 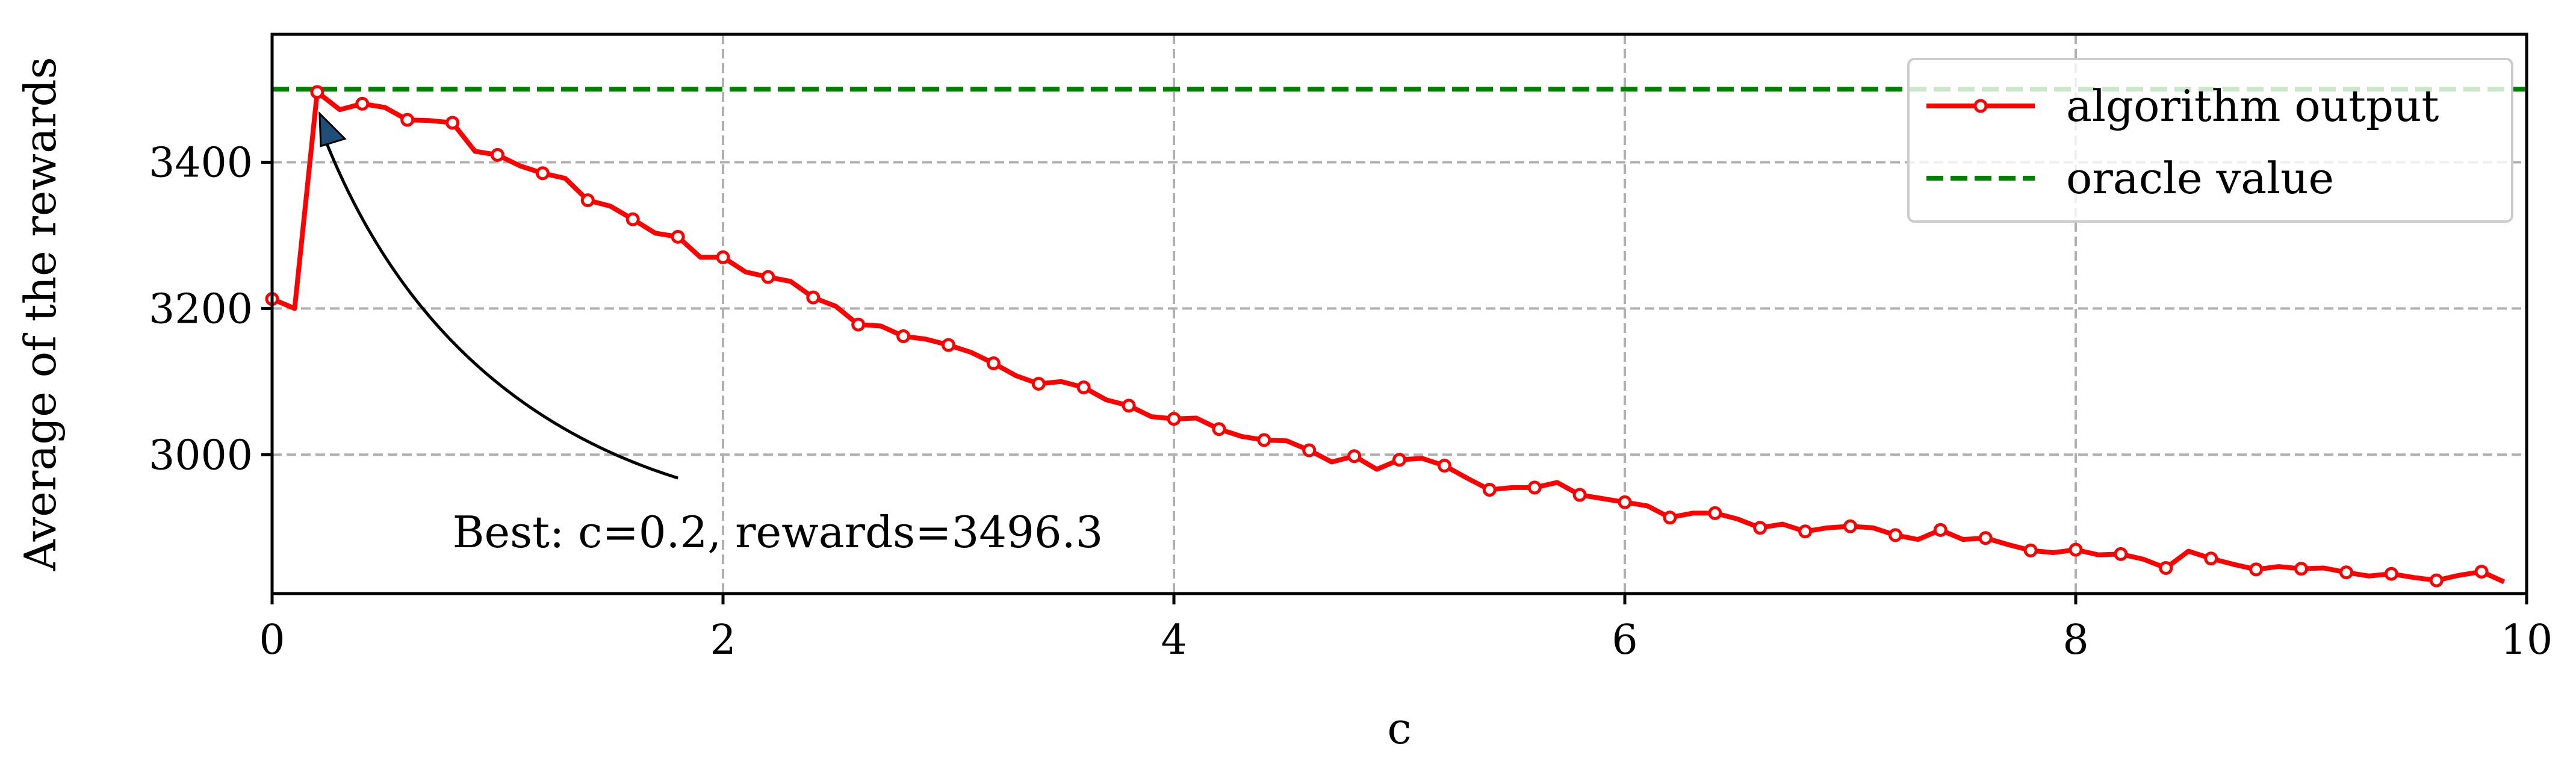 What do you see at coordinates (500, 308) in the screenshot?
I see `annotation-arrow` at bounding box center [500, 308].